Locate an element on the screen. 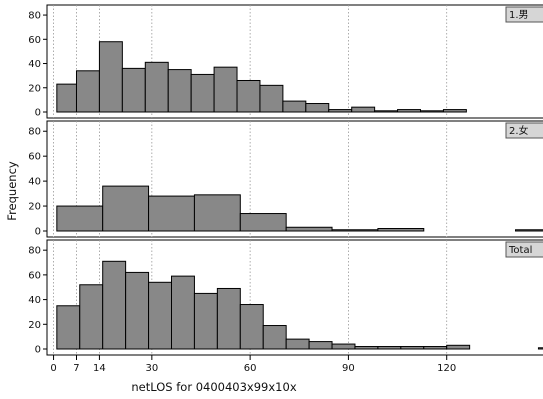 Image resolution: width=543 pixels, height=399 pixels. x-tick-label: 7 is located at coordinates (76, 368).